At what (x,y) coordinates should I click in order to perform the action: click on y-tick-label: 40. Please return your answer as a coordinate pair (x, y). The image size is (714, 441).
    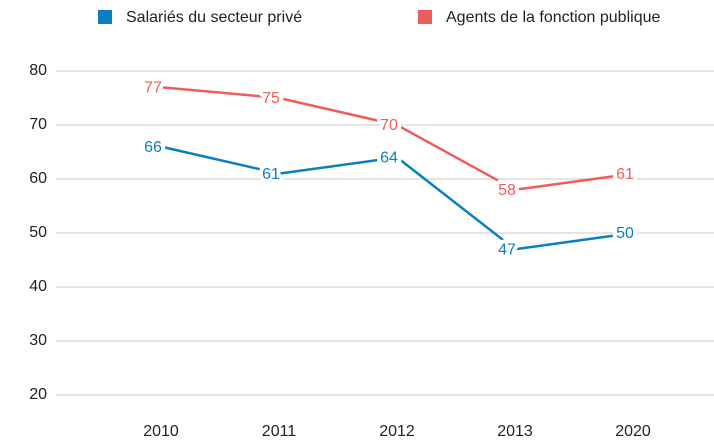
    Looking at the image, I should click on (38, 286).